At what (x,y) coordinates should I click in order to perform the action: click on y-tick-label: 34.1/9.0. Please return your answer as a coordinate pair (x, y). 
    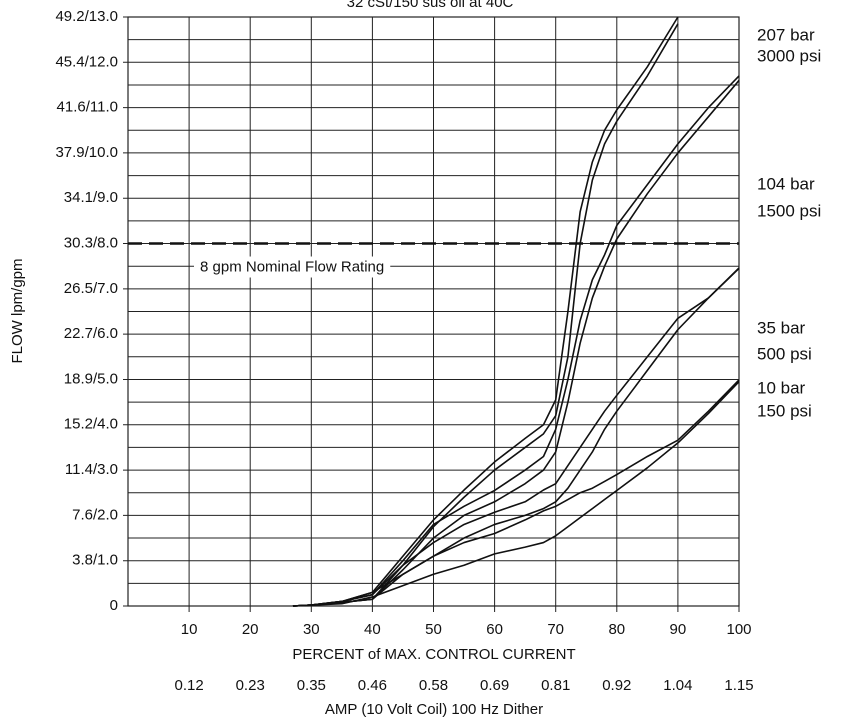
    Looking at the image, I should click on (91, 197).